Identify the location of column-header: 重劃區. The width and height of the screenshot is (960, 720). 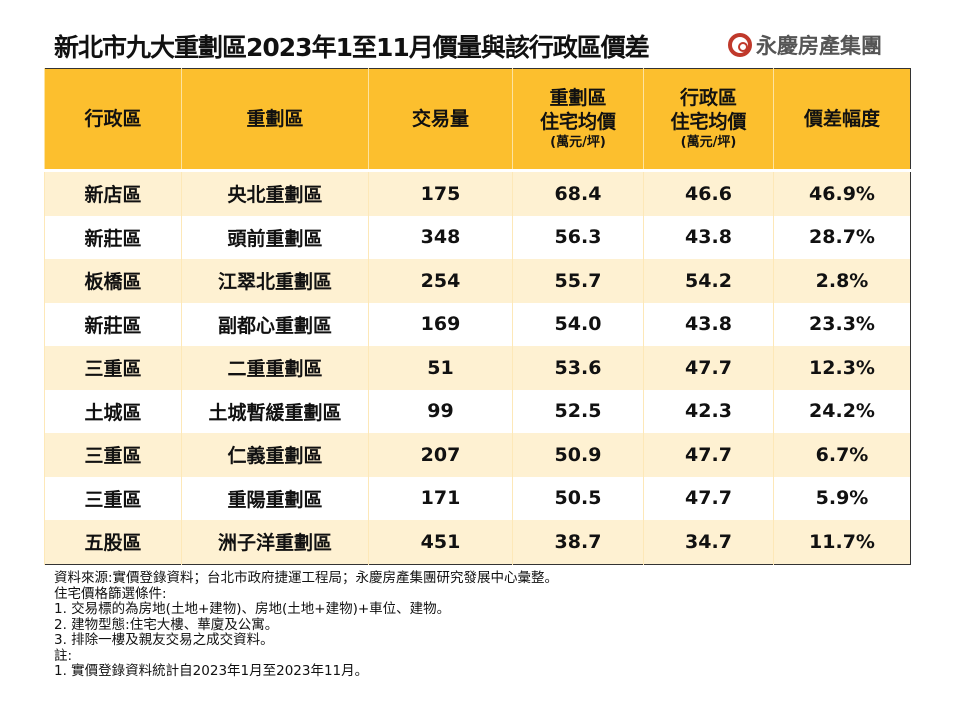
(275, 120).